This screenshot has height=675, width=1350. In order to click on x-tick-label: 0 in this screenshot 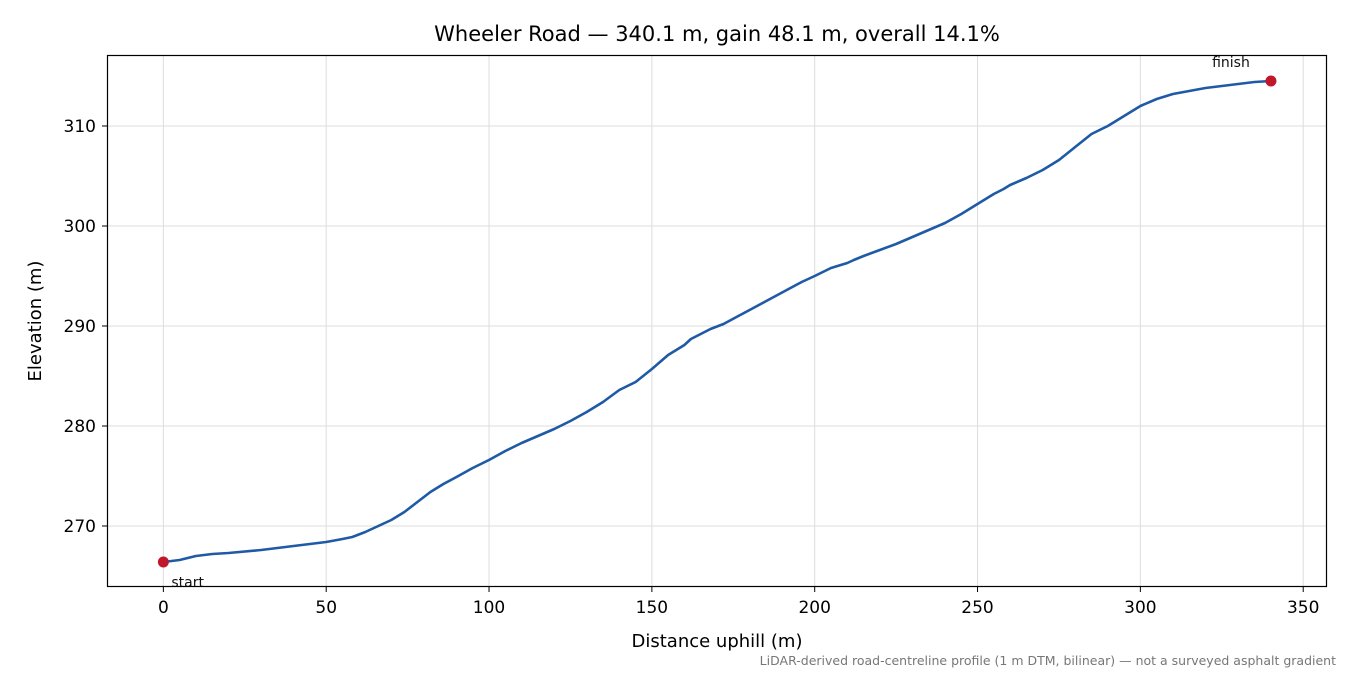, I will do `click(163, 608)`.